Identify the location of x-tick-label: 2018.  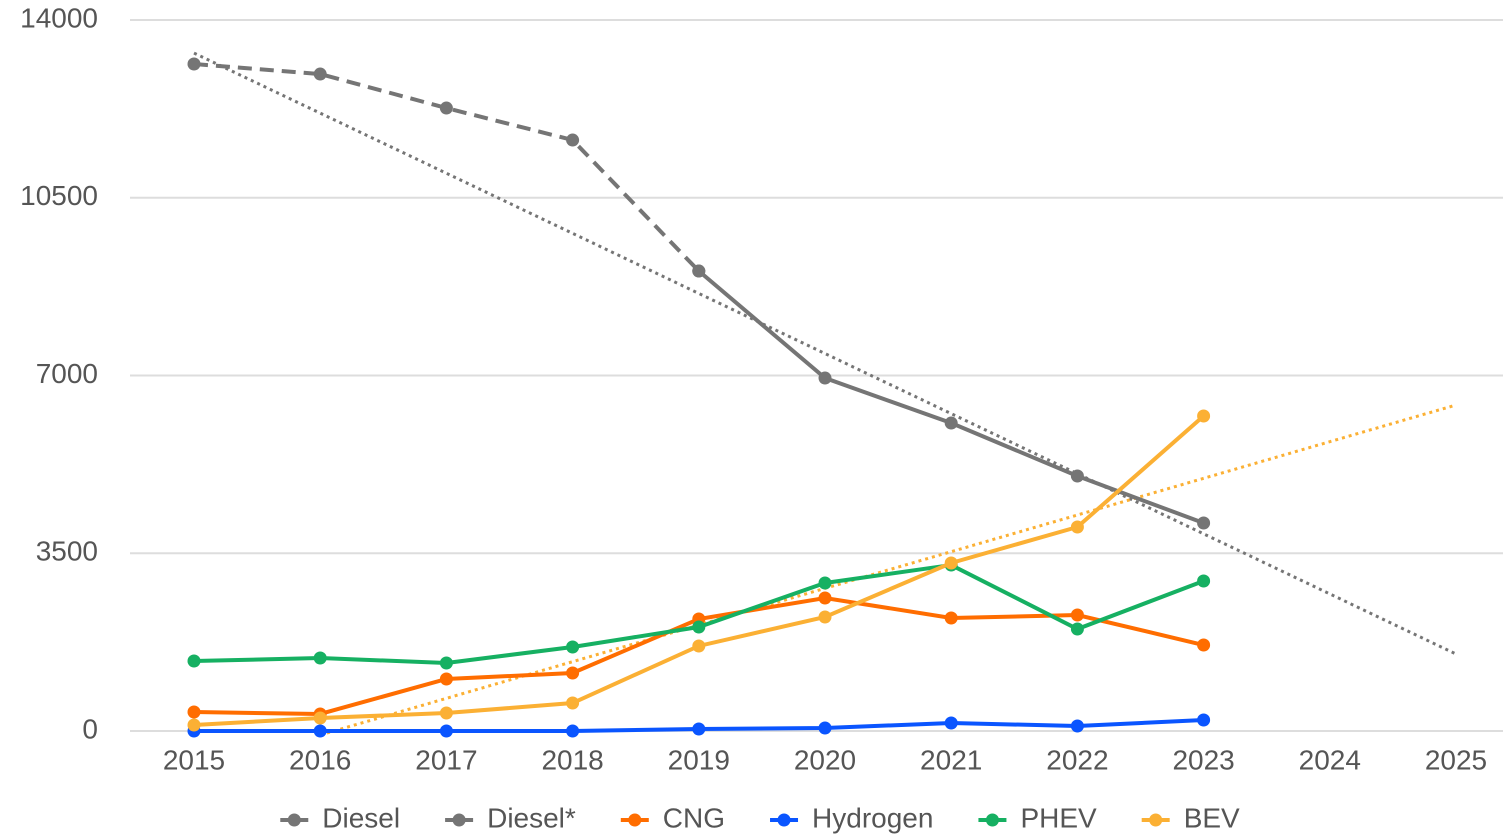
(572, 759).